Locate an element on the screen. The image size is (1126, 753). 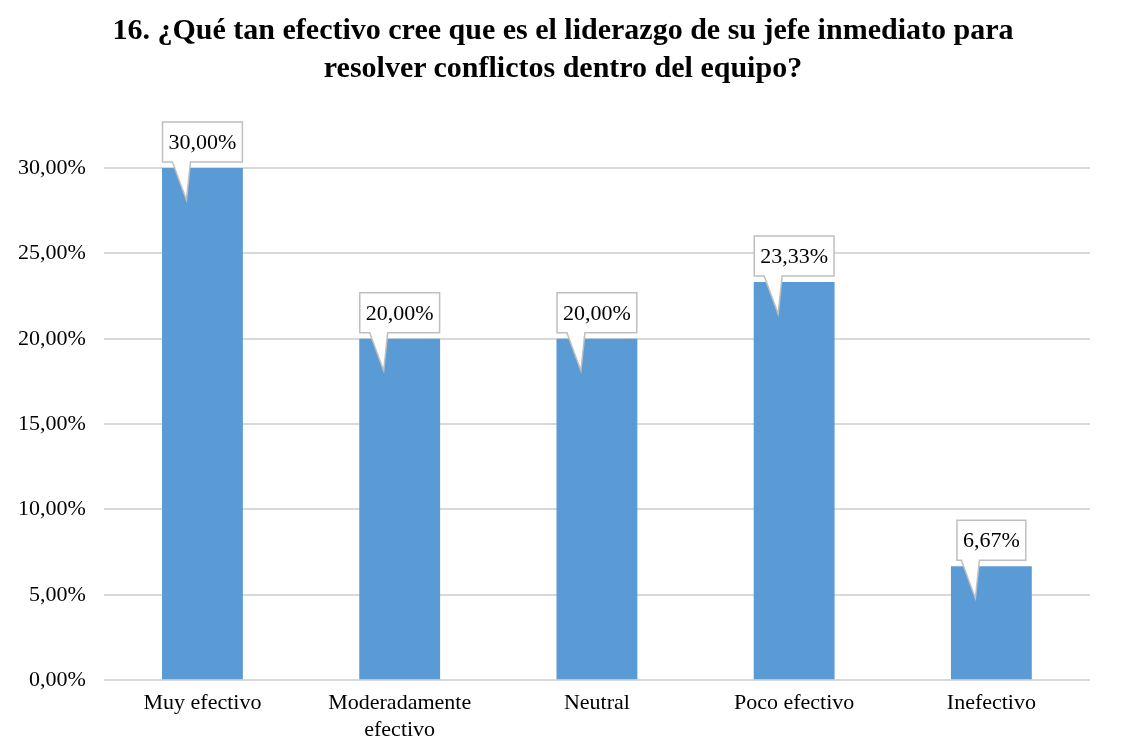
y-tick-label: 30,00% is located at coordinates (52, 166).